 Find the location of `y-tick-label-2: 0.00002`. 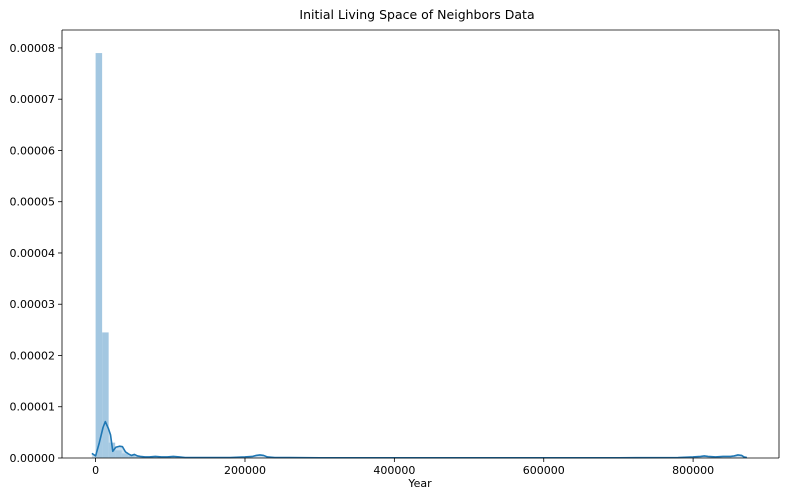

y-tick-label-2: 0.00002 is located at coordinates (33, 355).